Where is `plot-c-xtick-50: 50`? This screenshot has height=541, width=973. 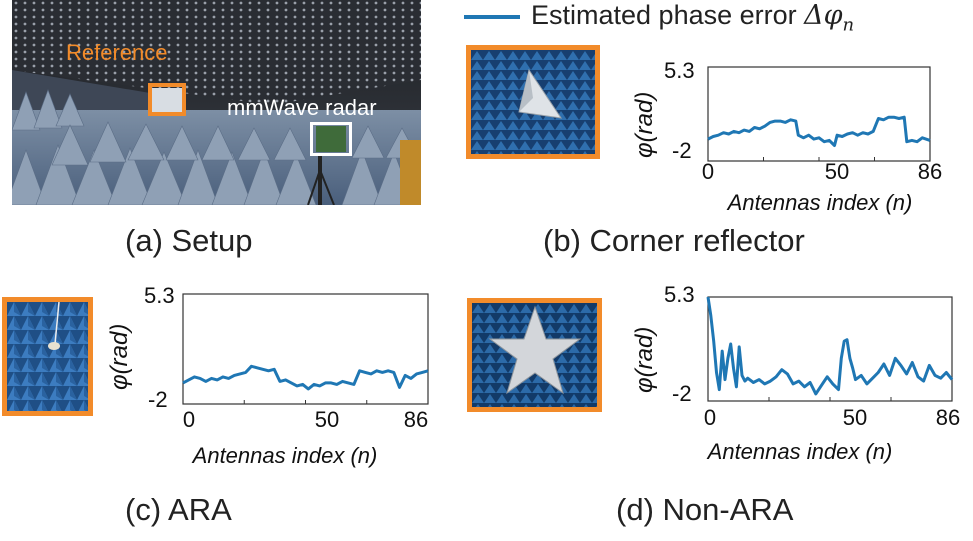
plot-c-xtick-50: 50 is located at coordinates (327, 419).